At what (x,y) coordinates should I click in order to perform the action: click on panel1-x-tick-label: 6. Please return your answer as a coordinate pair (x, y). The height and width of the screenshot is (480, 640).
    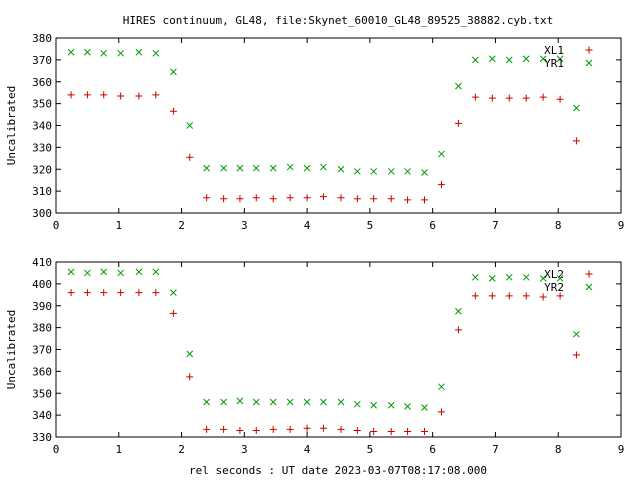
    Looking at the image, I should click on (432, 225).